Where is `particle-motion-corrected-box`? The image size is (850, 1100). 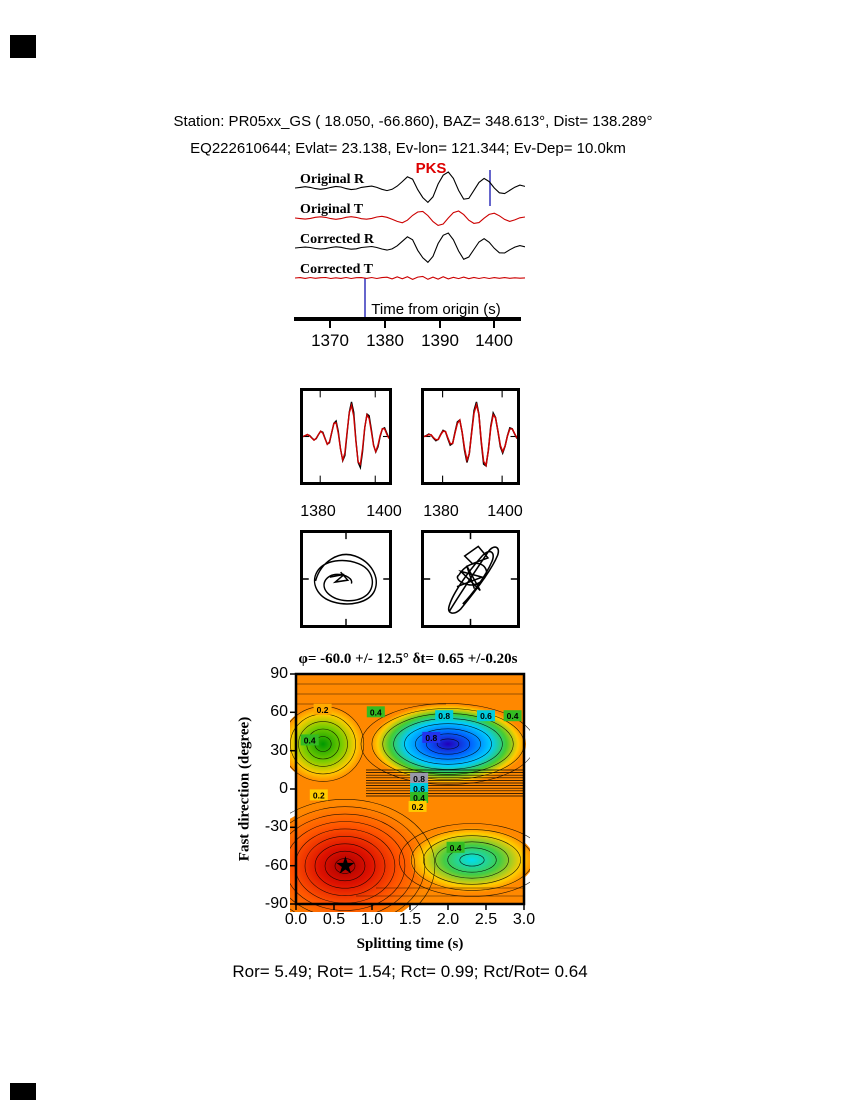 particle-motion-corrected-box is located at coordinates (470, 579).